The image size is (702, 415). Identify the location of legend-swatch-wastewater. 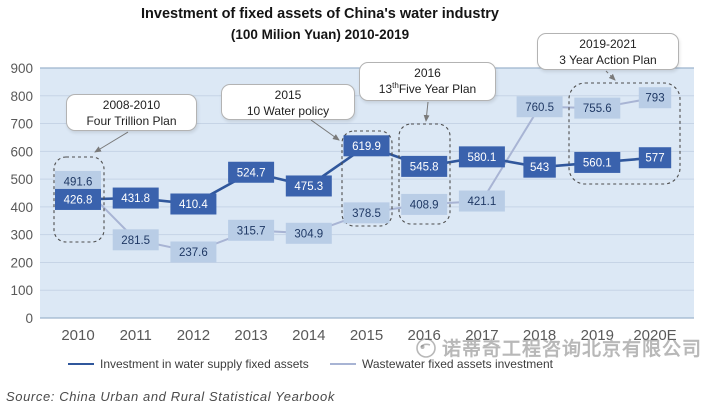
(343, 364).